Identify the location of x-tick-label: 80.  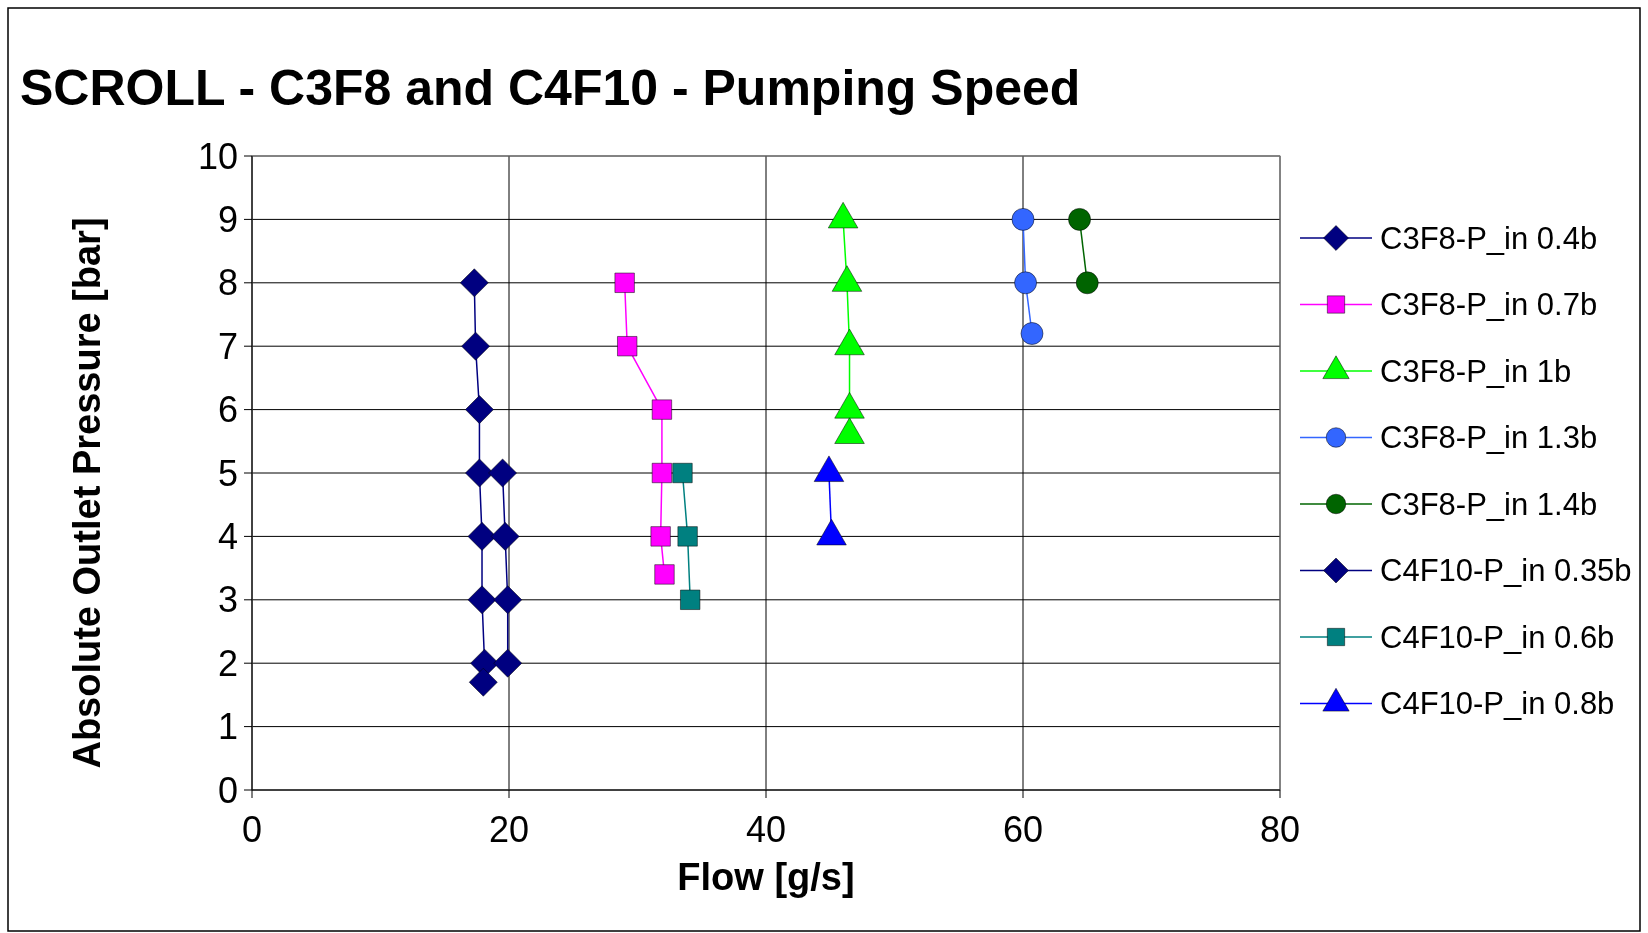
(1280, 829).